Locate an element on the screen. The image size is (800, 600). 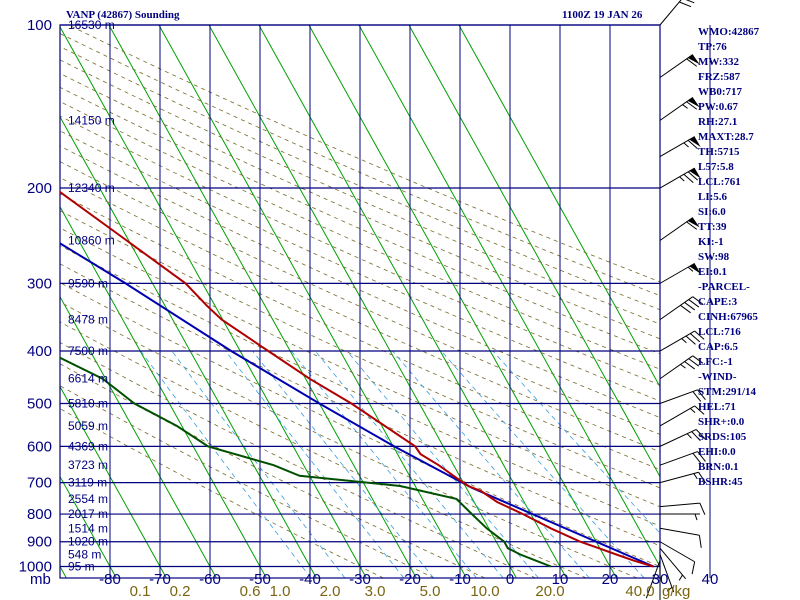
height-label: 7500 m is located at coordinates (88, 351).